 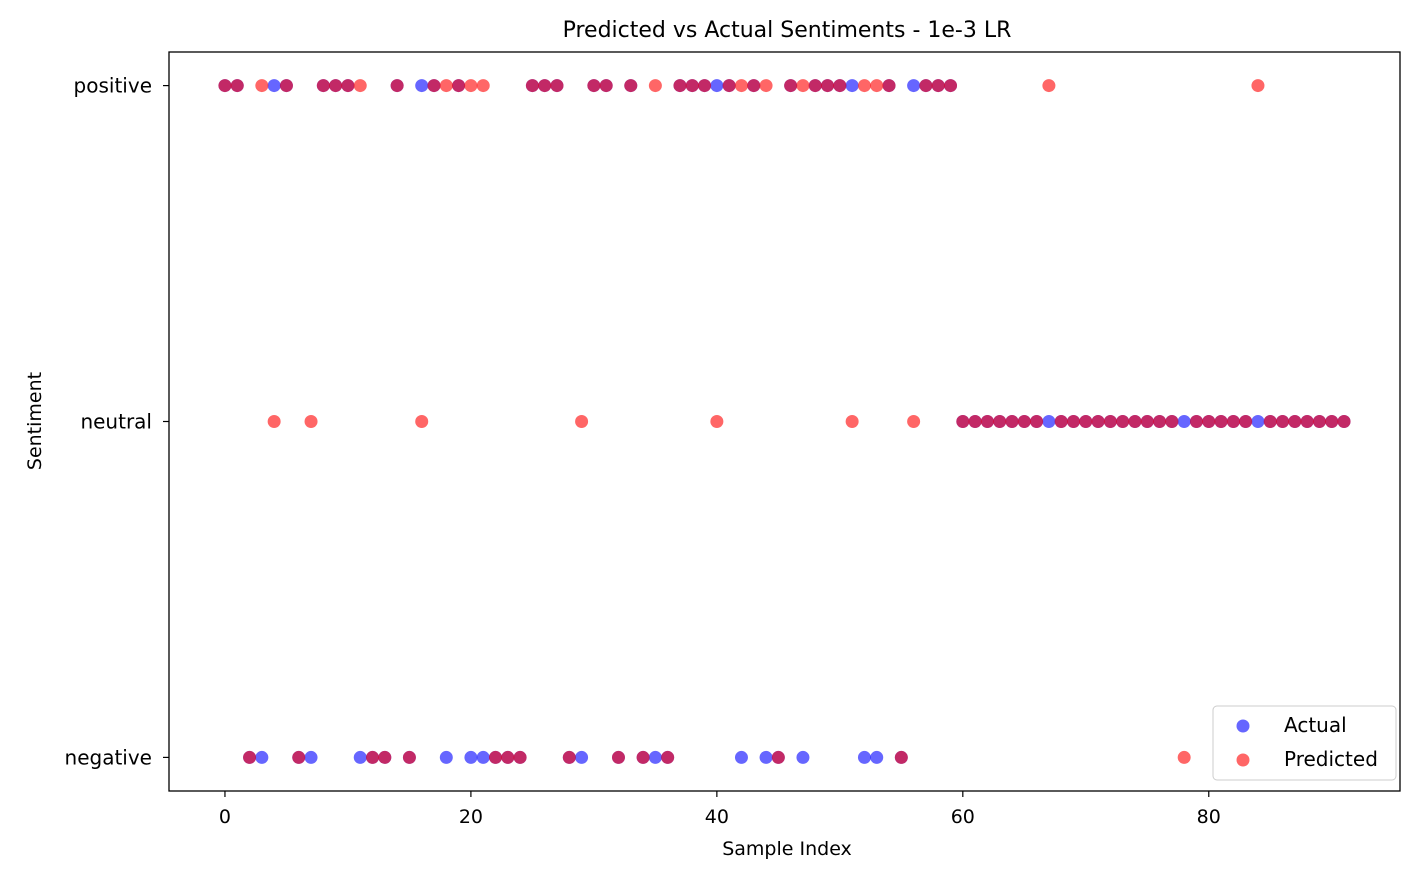 I want to click on y-axis-label: Sentiment, so click(x=35, y=421).